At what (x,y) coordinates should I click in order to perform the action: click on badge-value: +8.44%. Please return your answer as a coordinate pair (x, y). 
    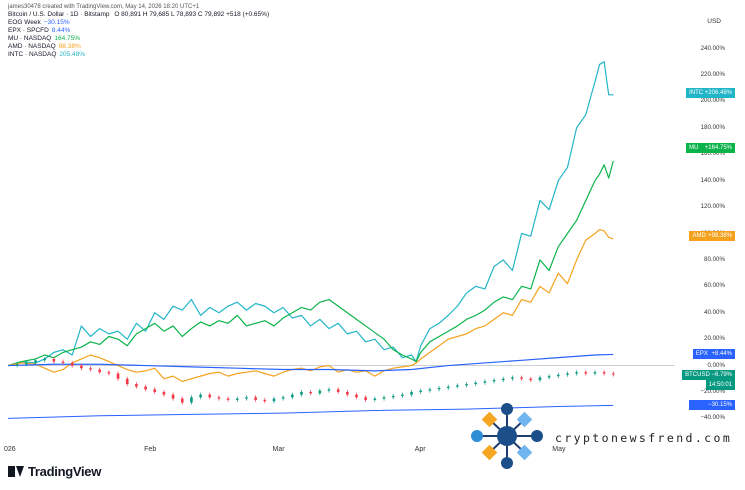
    Looking at the image, I should click on (720, 354).